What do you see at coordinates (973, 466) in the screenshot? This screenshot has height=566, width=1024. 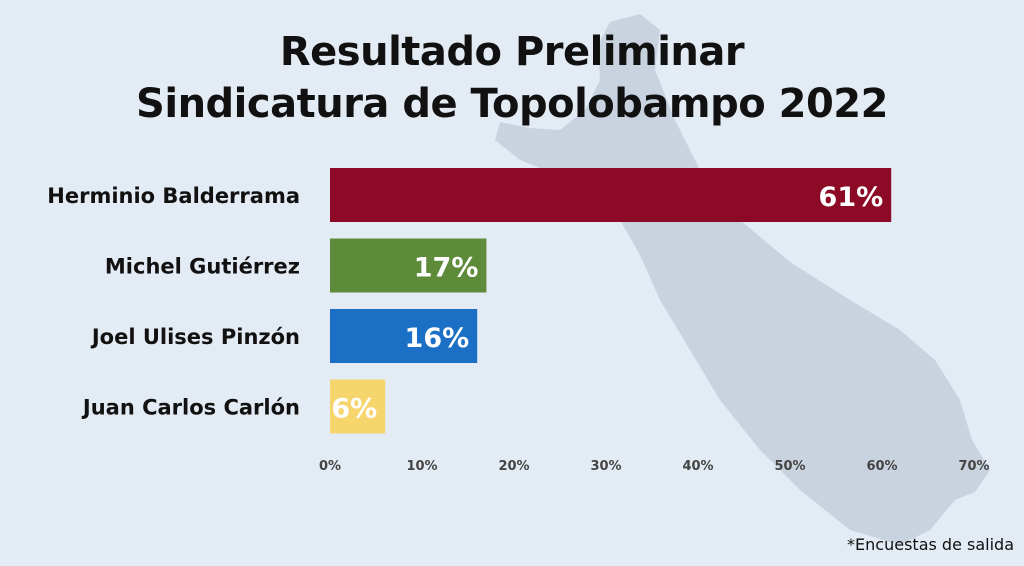 I see `x-tick-label-7: 70%` at bounding box center [973, 466].